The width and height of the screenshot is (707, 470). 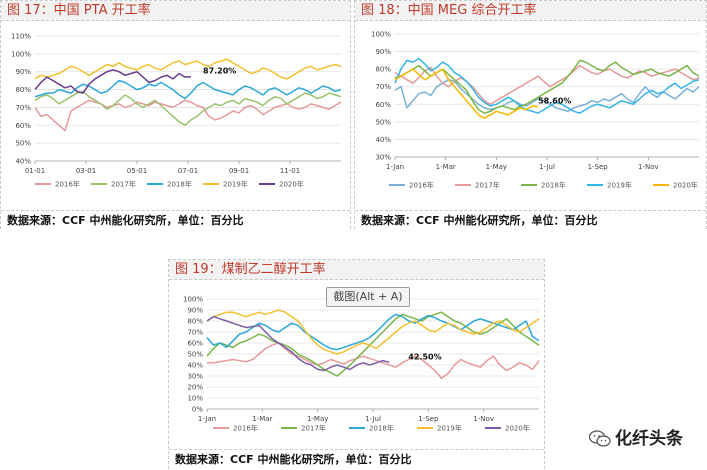 What do you see at coordinates (530, 11) in the screenshot?
I see `chart-title: 图 18：中国 MEG 综合开工率` at bounding box center [530, 11].